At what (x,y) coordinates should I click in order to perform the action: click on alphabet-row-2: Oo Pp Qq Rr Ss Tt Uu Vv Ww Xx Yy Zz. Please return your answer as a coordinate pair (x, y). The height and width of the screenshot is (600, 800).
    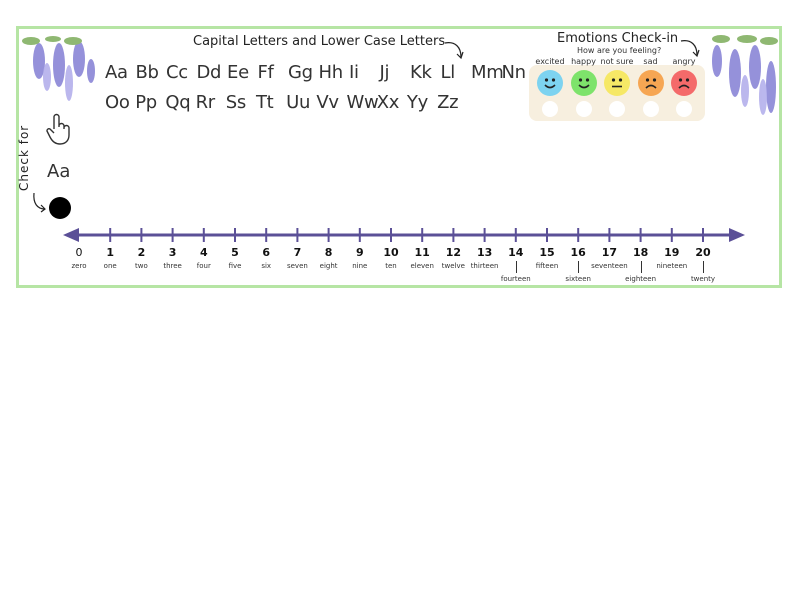
    Looking at the image, I should click on (286, 102).